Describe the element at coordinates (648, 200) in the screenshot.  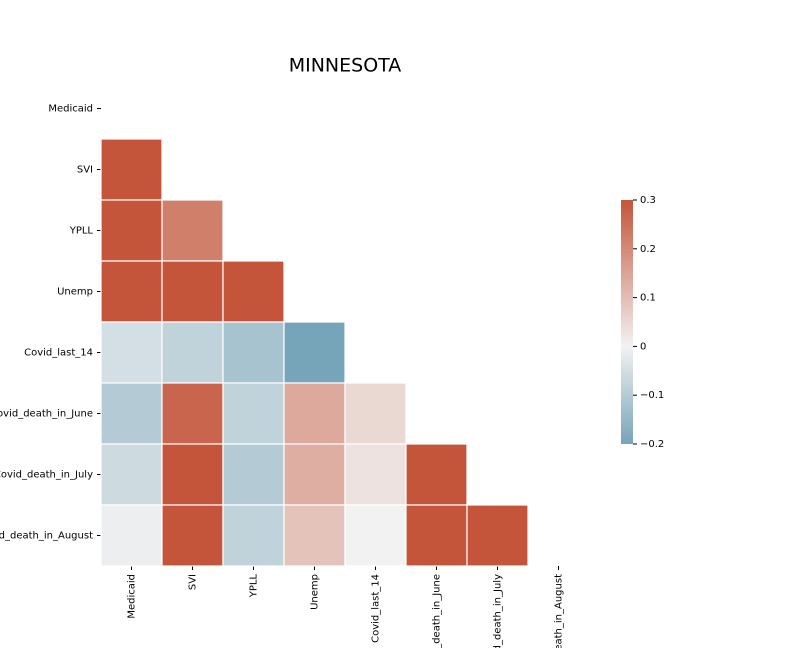
I see `colorbar-tick-label: 0.3` at that location.